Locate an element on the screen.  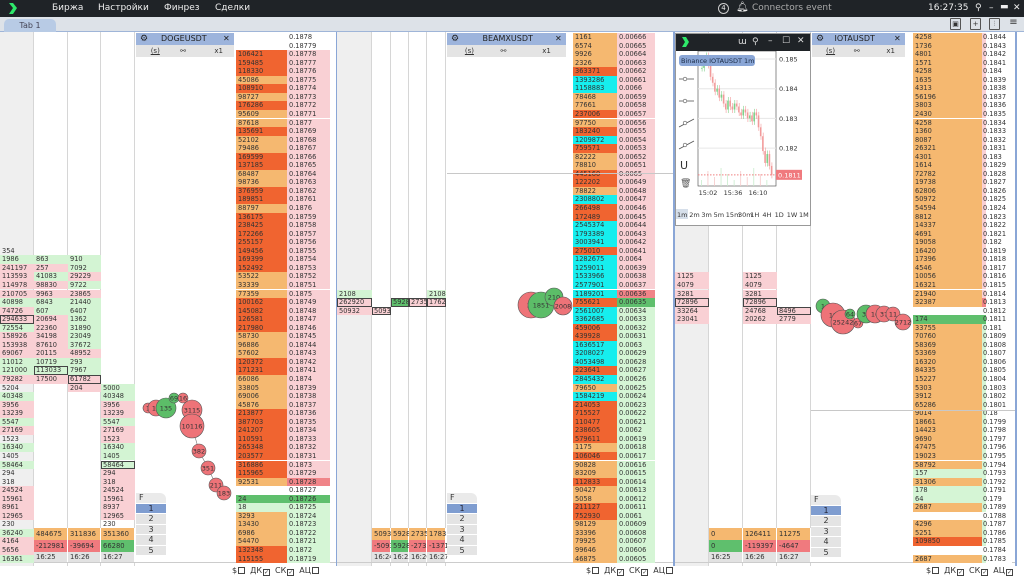
ladder-price: 0.1877 is located at coordinates (308, 123).